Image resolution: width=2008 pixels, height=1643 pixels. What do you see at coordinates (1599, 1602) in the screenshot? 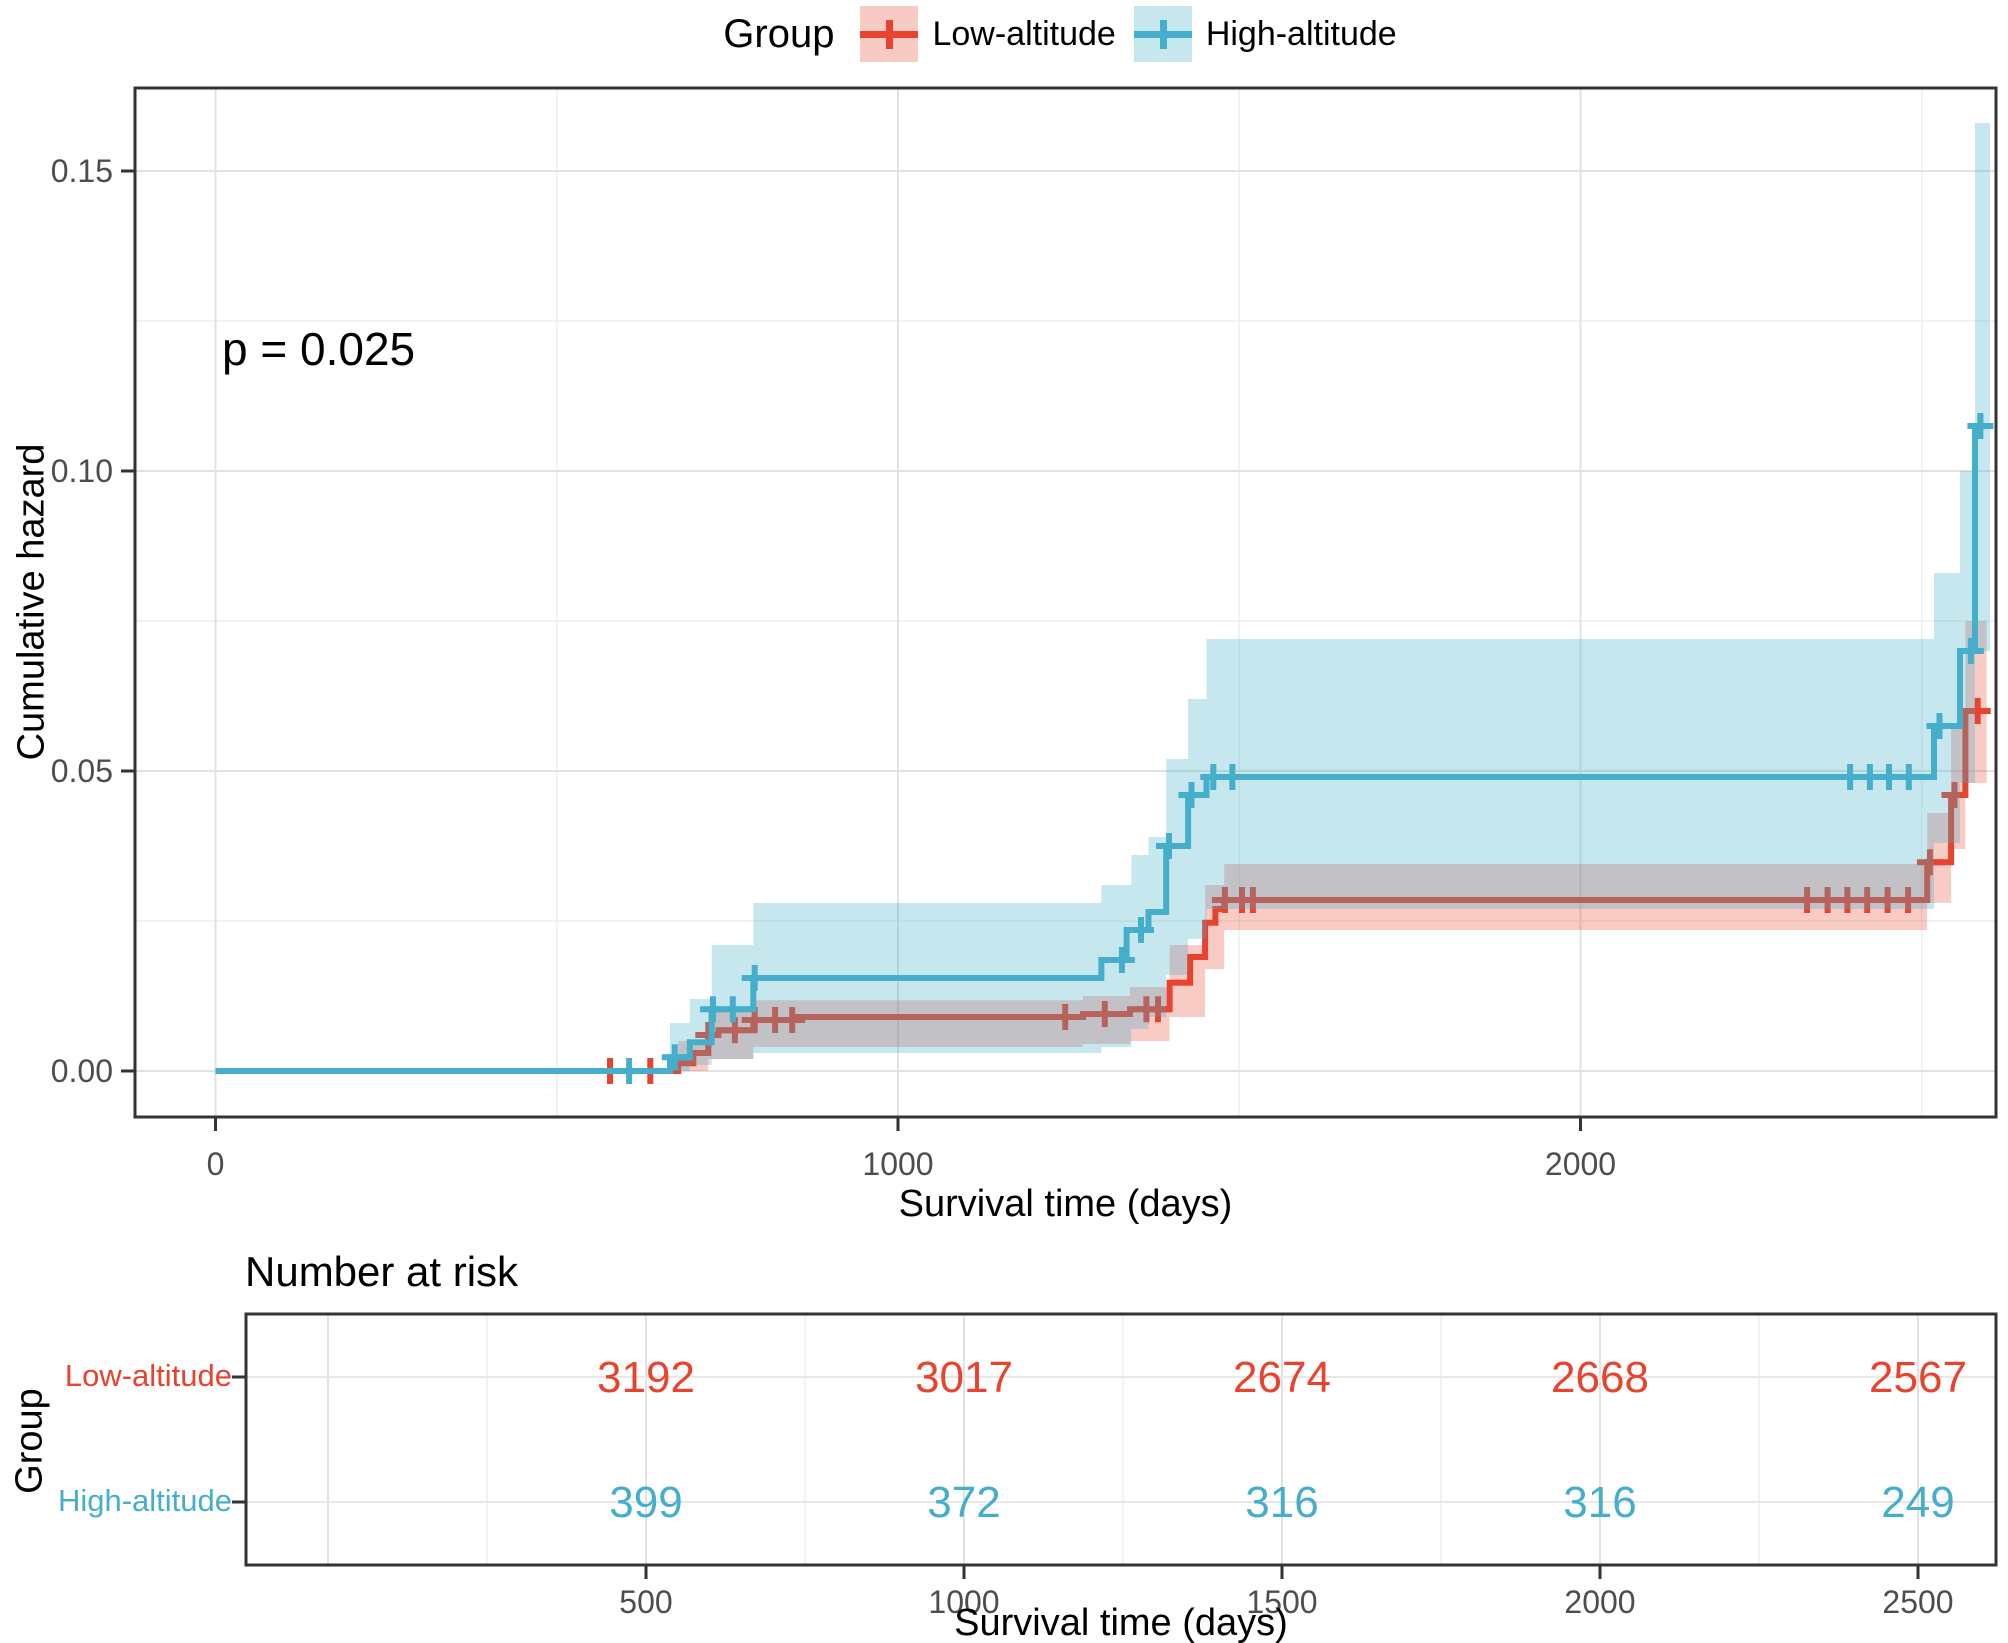
I see `table-x-tick-label: 2000` at bounding box center [1599, 1602].